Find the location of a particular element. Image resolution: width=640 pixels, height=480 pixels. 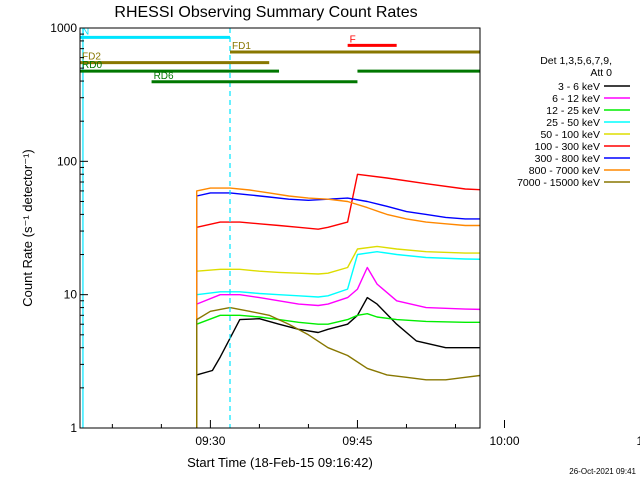

legend-label-5: 100 - 300 keV is located at coordinates (567, 147).